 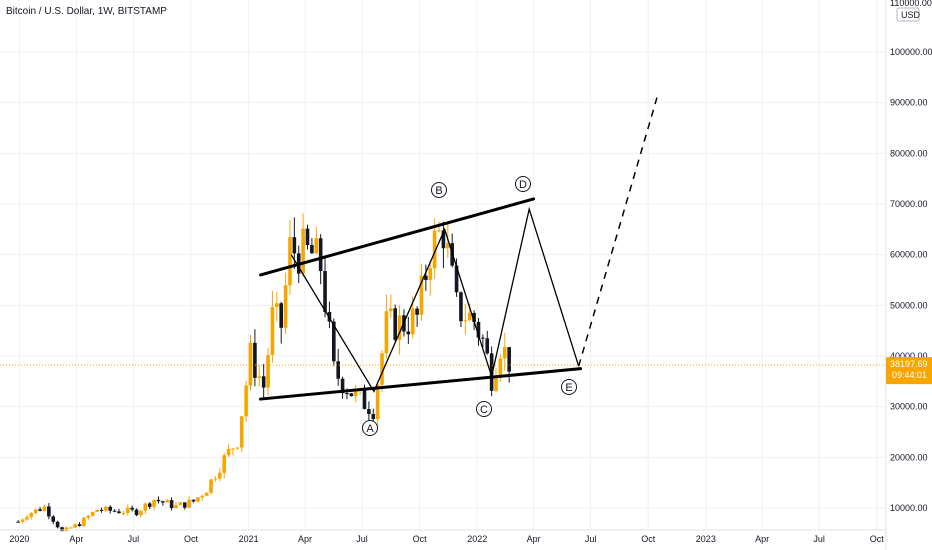 What do you see at coordinates (911, 4) in the screenshot?
I see `price-tick-label-top: 110000.00` at bounding box center [911, 4].